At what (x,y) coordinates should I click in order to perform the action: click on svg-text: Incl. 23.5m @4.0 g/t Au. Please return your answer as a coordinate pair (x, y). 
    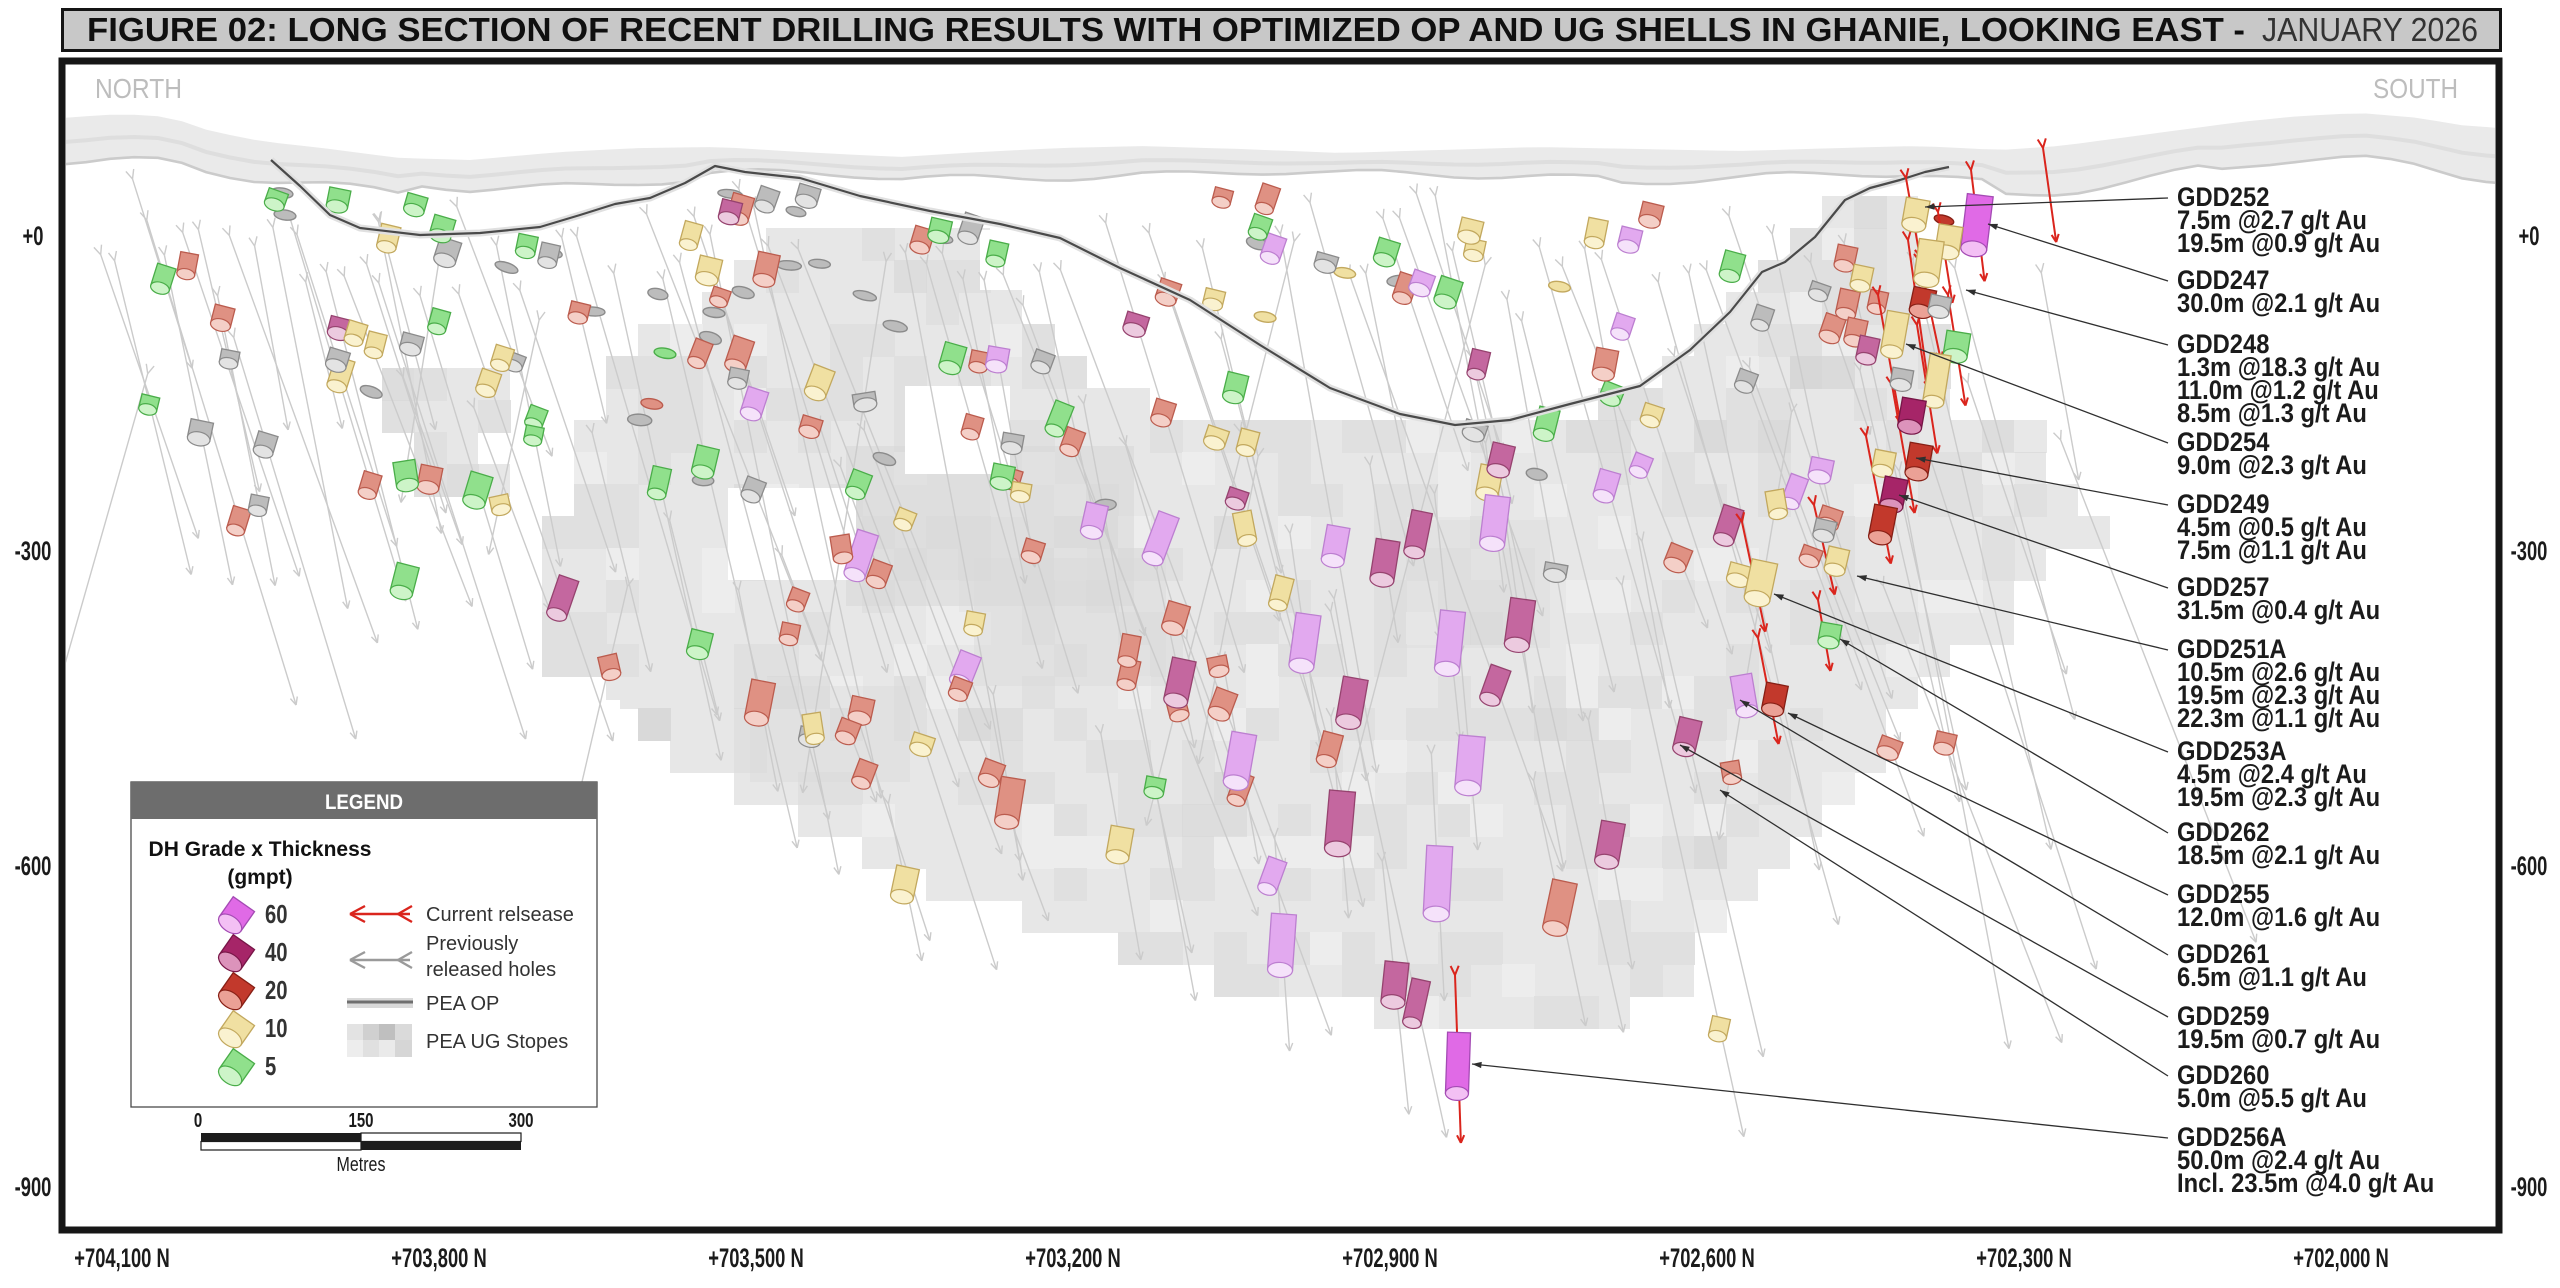
    Looking at the image, I should click on (2305, 1184).